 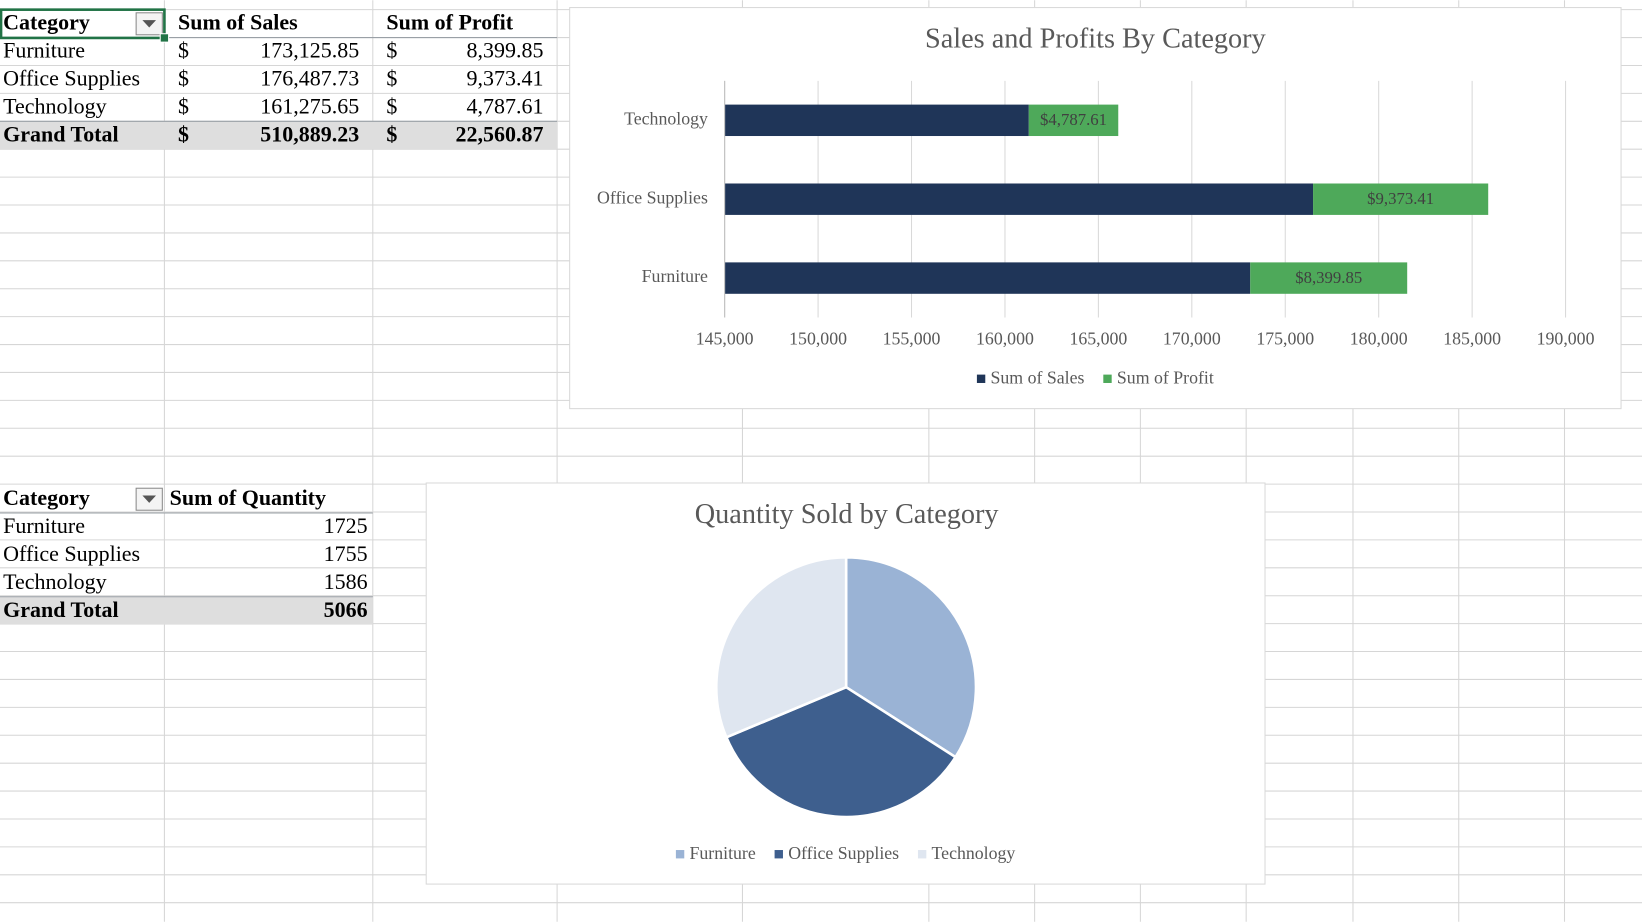 I want to click on fill-handle, so click(x=164, y=38).